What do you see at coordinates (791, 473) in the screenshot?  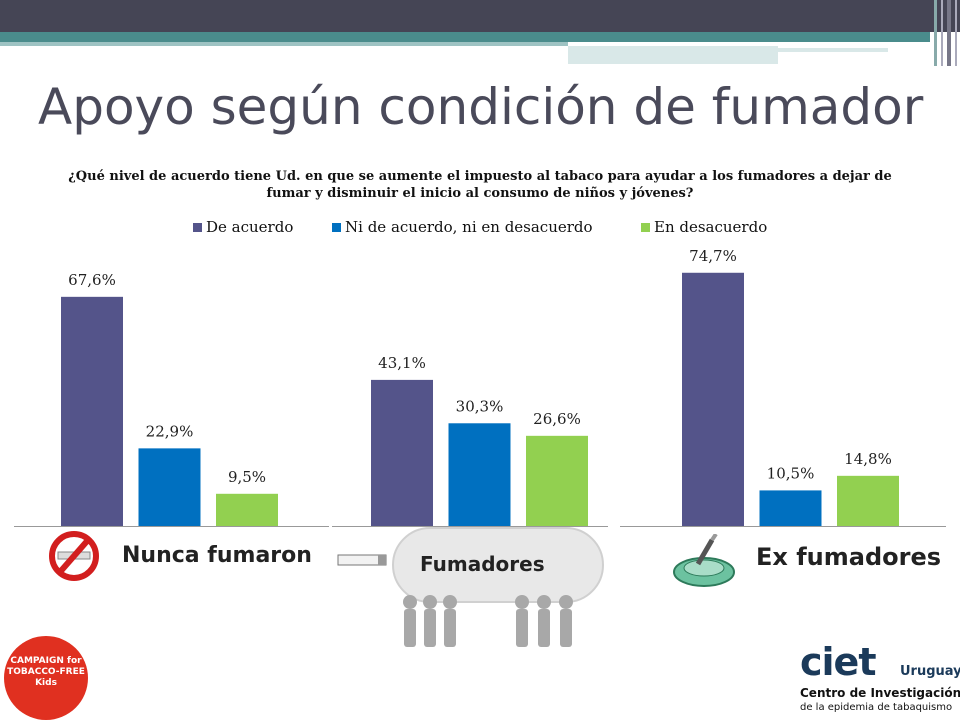 I see `data-label: 10,5%` at bounding box center [791, 473].